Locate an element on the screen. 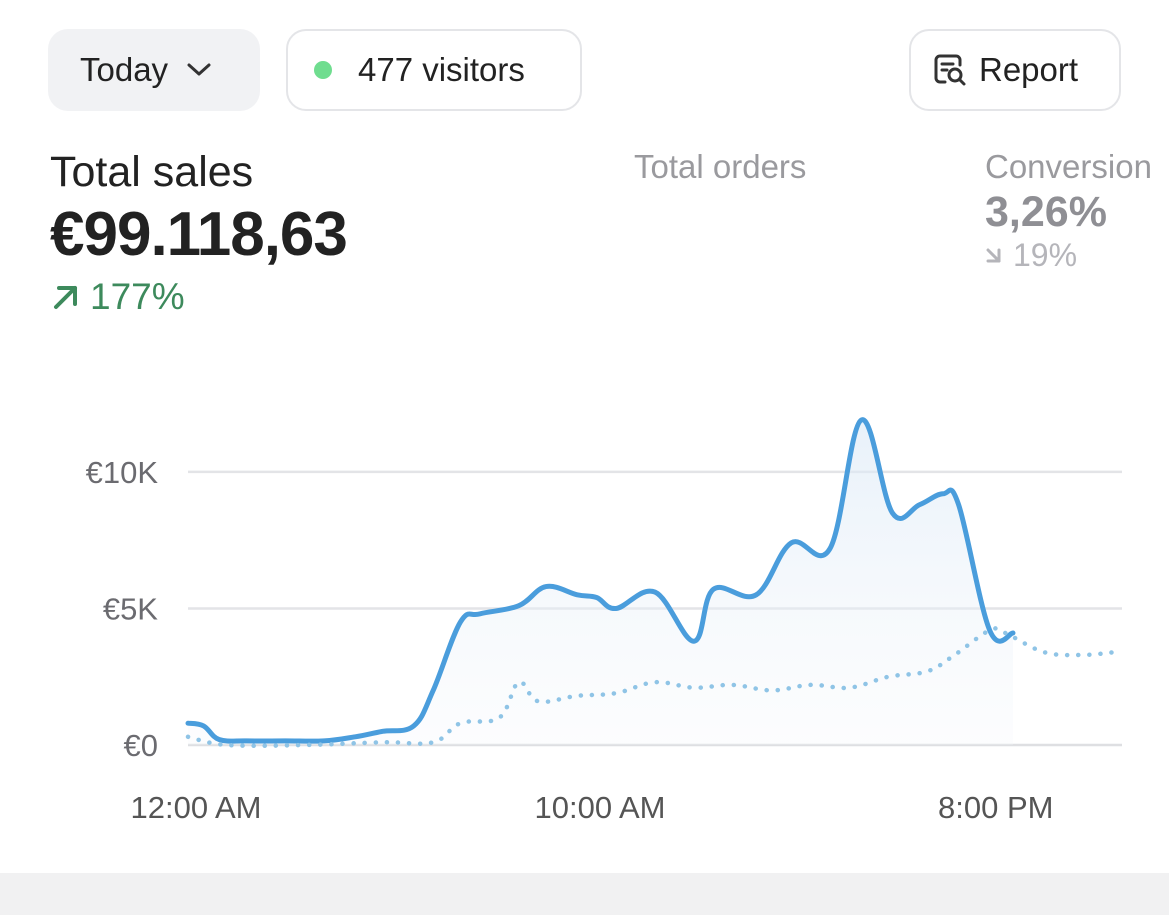 This screenshot has height=915, width=1169. report-label: Report is located at coordinates (1029, 69).